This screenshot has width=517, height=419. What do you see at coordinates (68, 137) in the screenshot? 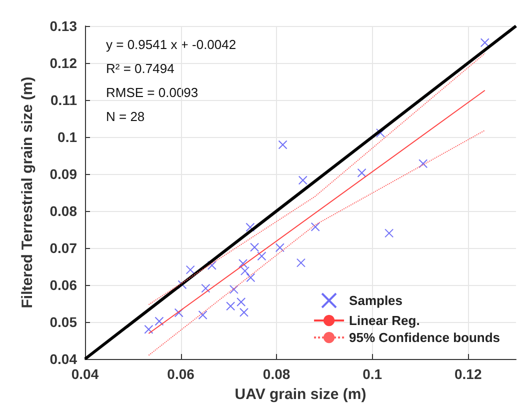
I see `y-tick-label: 0.1` at bounding box center [68, 137].